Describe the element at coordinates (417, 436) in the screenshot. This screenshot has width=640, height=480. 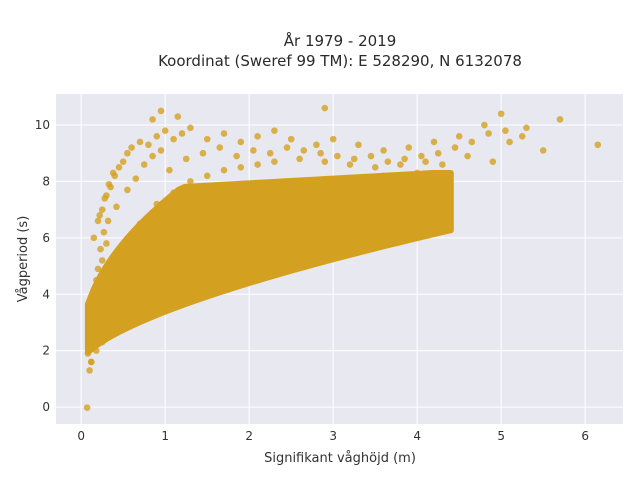
I see `x-tick-label: 4` at that location.